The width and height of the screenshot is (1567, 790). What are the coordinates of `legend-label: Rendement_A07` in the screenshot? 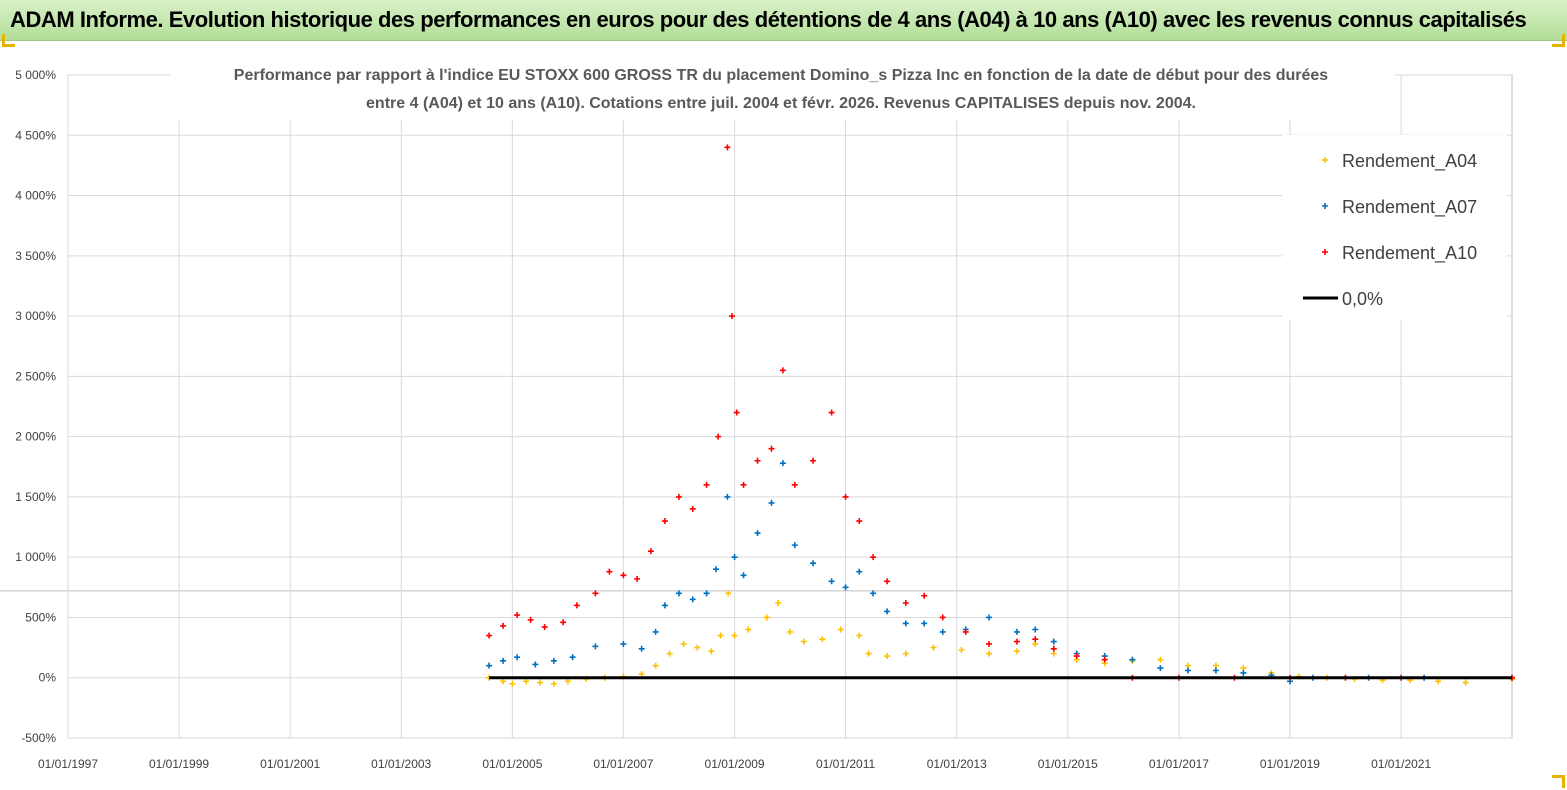 It's located at (1409, 207).